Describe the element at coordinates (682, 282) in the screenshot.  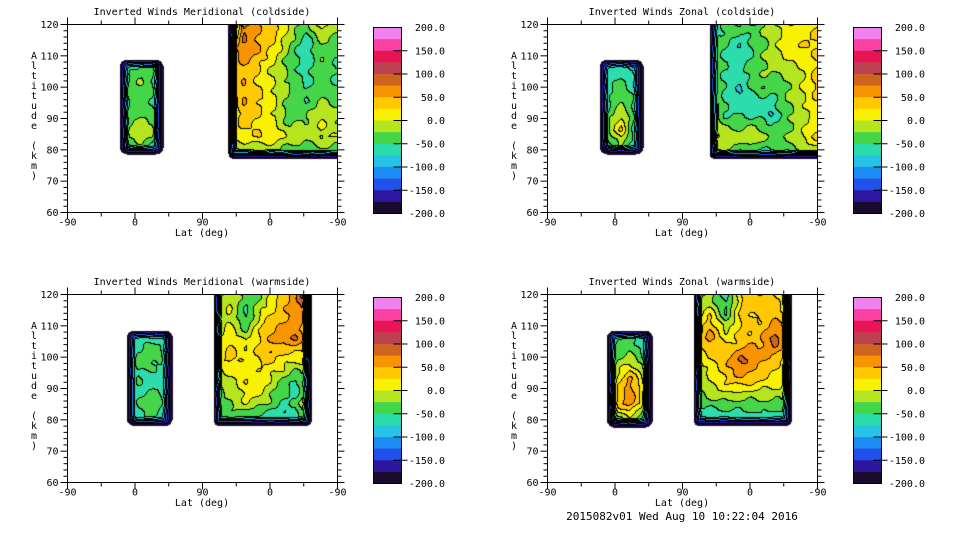
I see `plot-title: Inverted Winds Zonal (warmside)` at that location.